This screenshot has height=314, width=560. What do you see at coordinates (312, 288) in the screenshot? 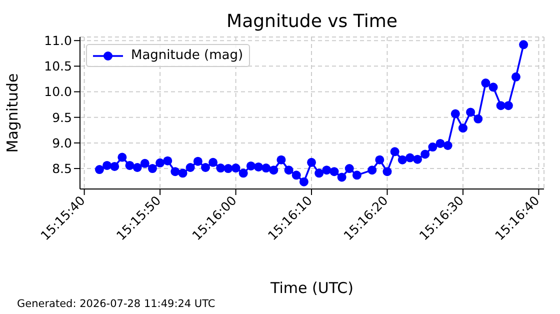
I see `x-axis-title: Time (UTC)` at bounding box center [312, 288].